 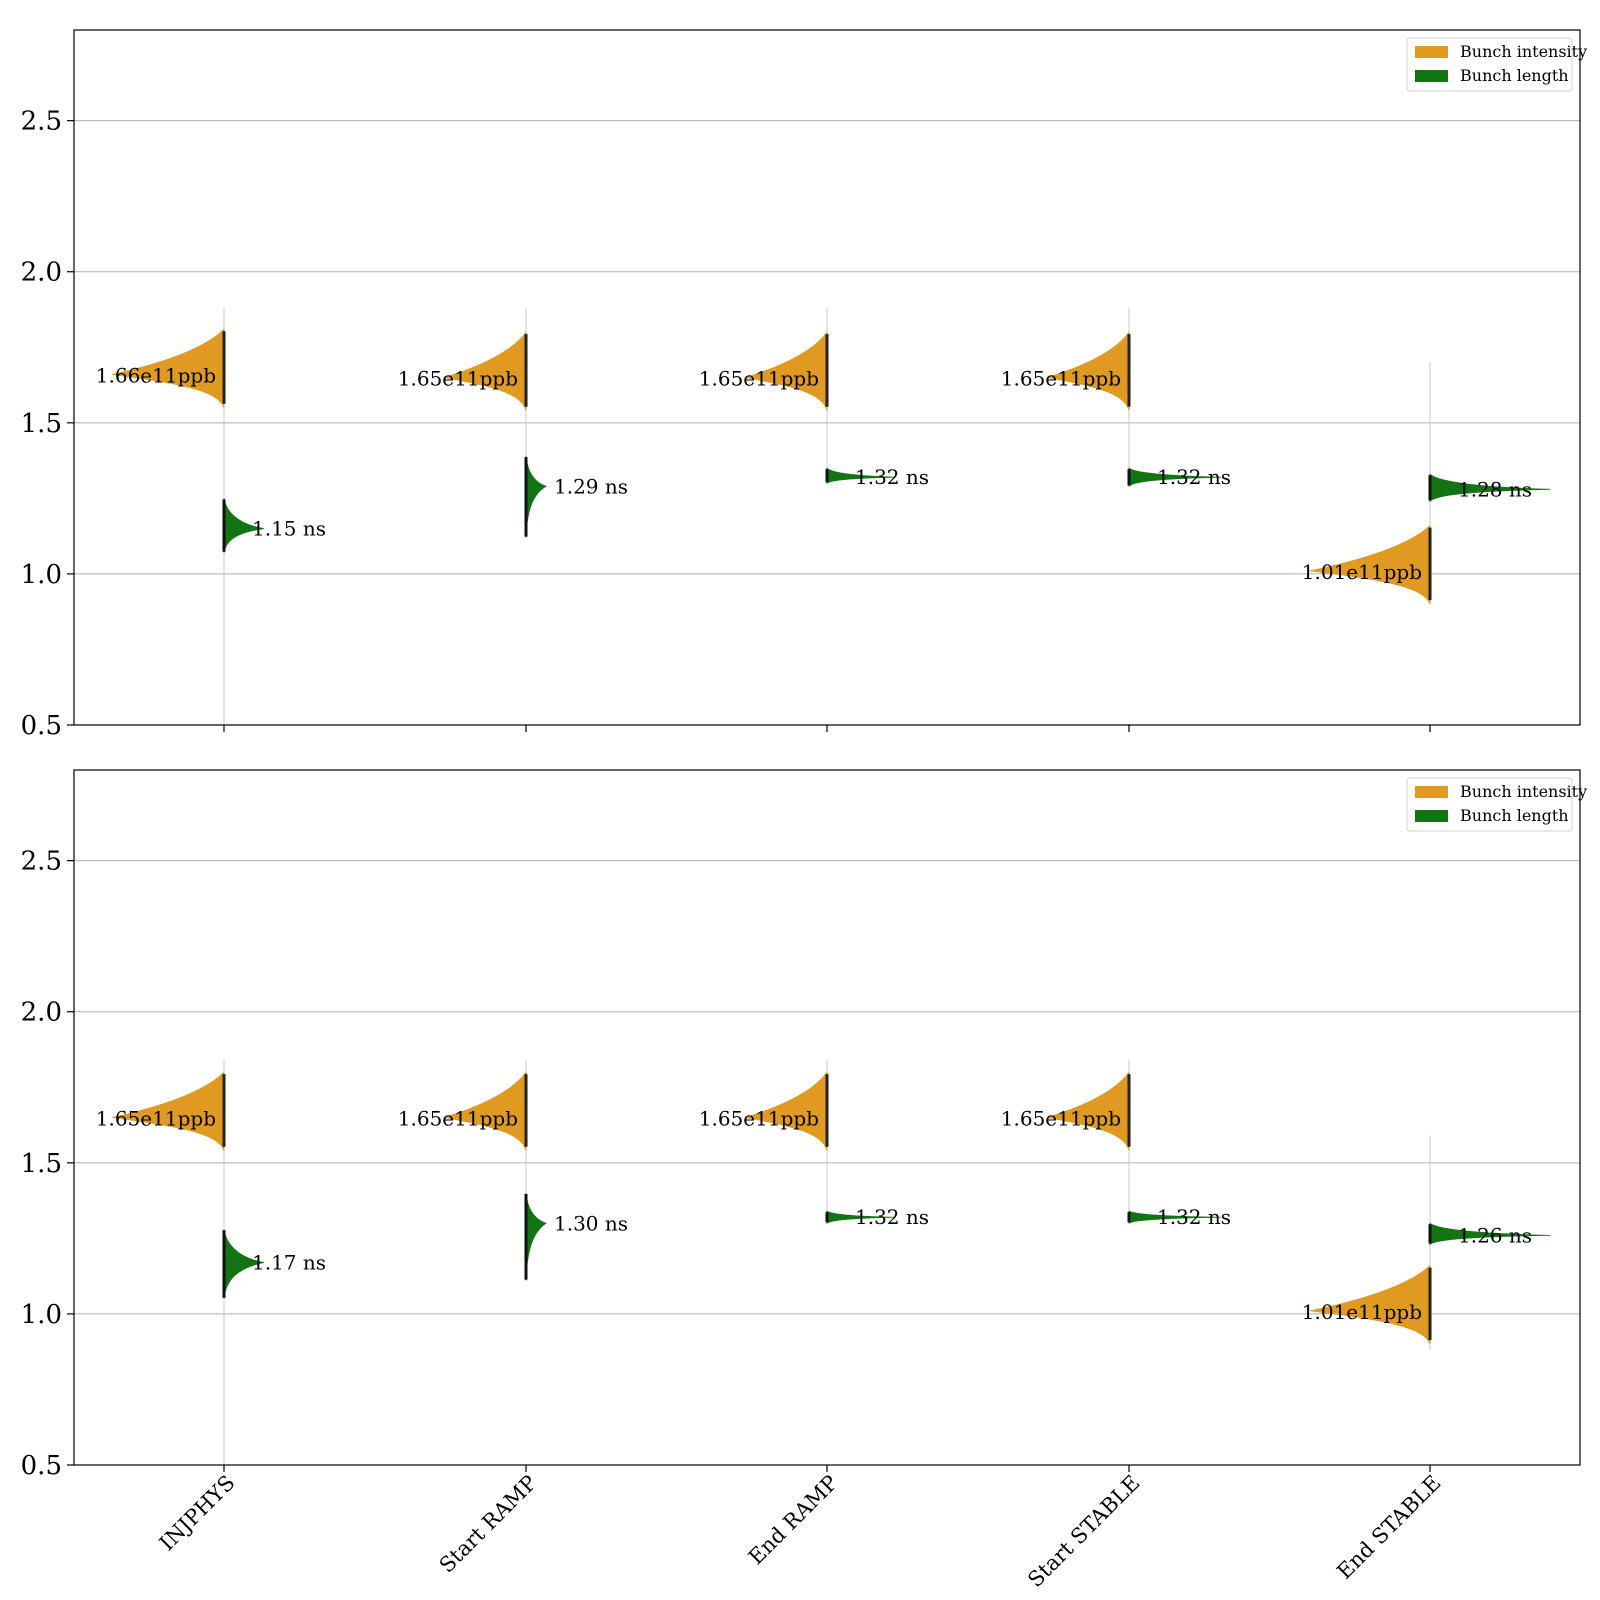 What do you see at coordinates (1083, 1531) in the screenshot?
I see `xtick-label: Start STABLE` at bounding box center [1083, 1531].